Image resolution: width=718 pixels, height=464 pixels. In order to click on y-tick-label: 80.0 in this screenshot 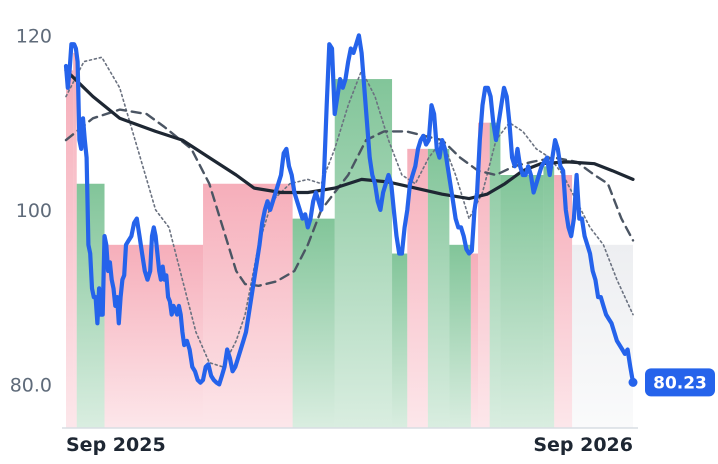, I will do `click(31, 385)`.